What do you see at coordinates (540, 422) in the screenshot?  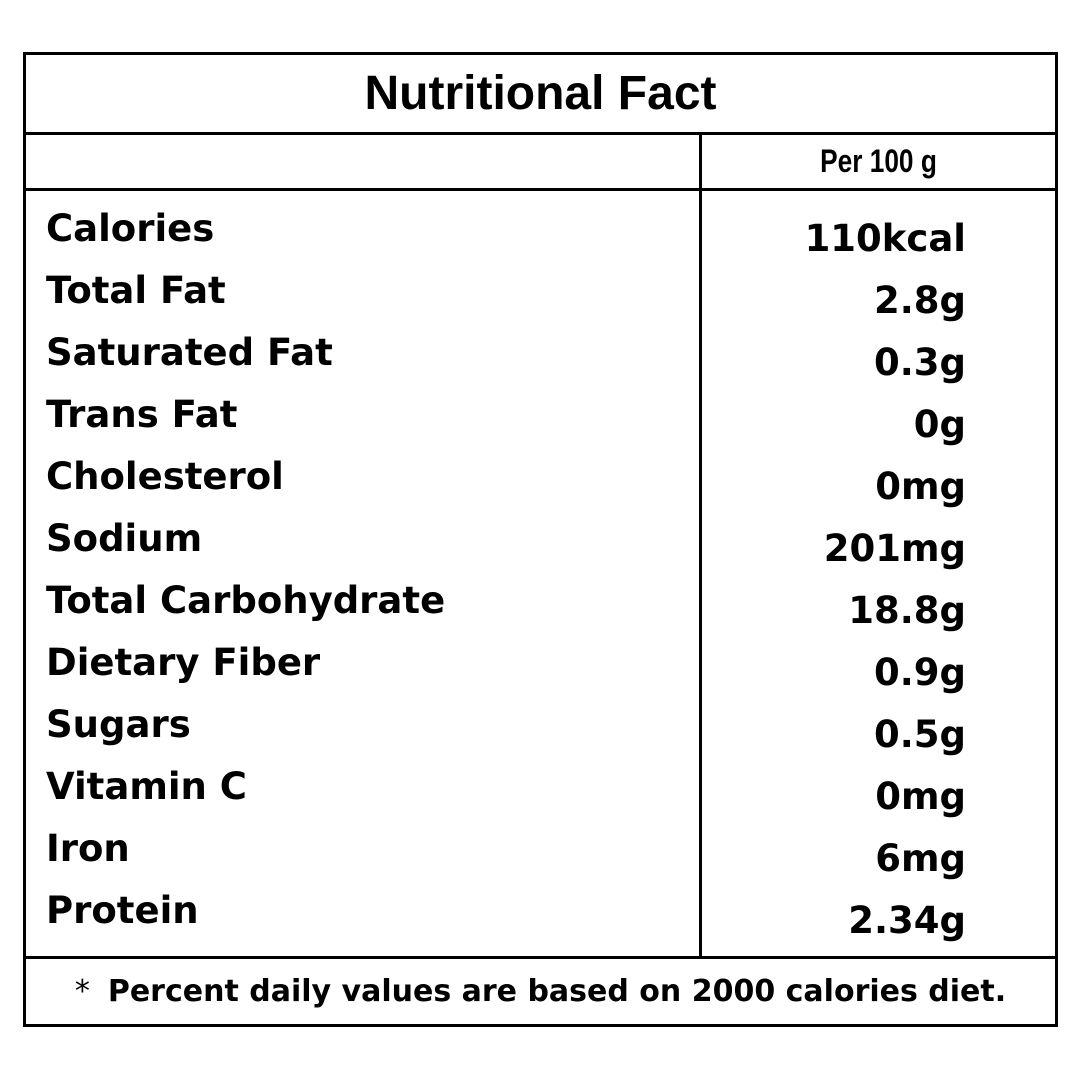 I see `nutrient-row: Trans Fat 0g` at bounding box center [540, 422].